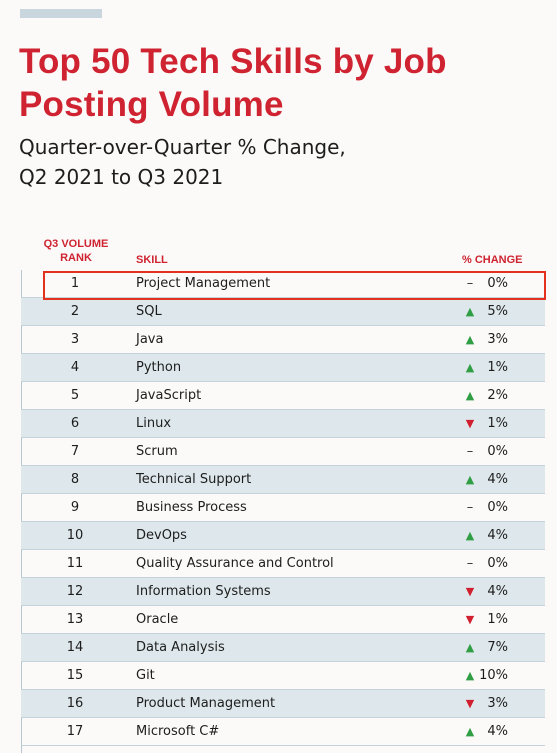 The height and width of the screenshot is (753, 557). I want to click on skill-cell: Microsoft C#, so click(178, 731).